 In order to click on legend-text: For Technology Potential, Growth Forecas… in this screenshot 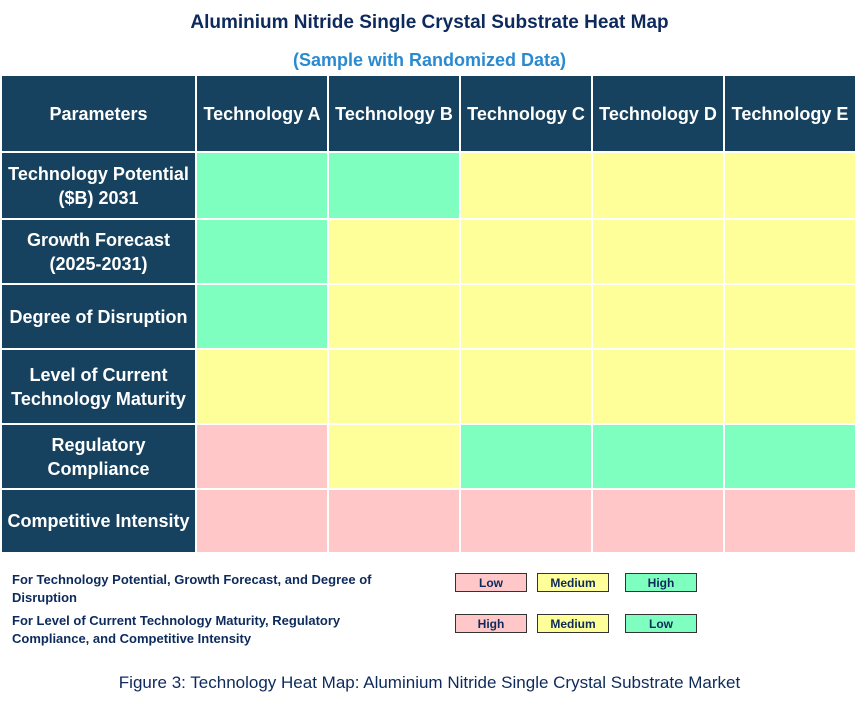, I will do `click(192, 588)`.